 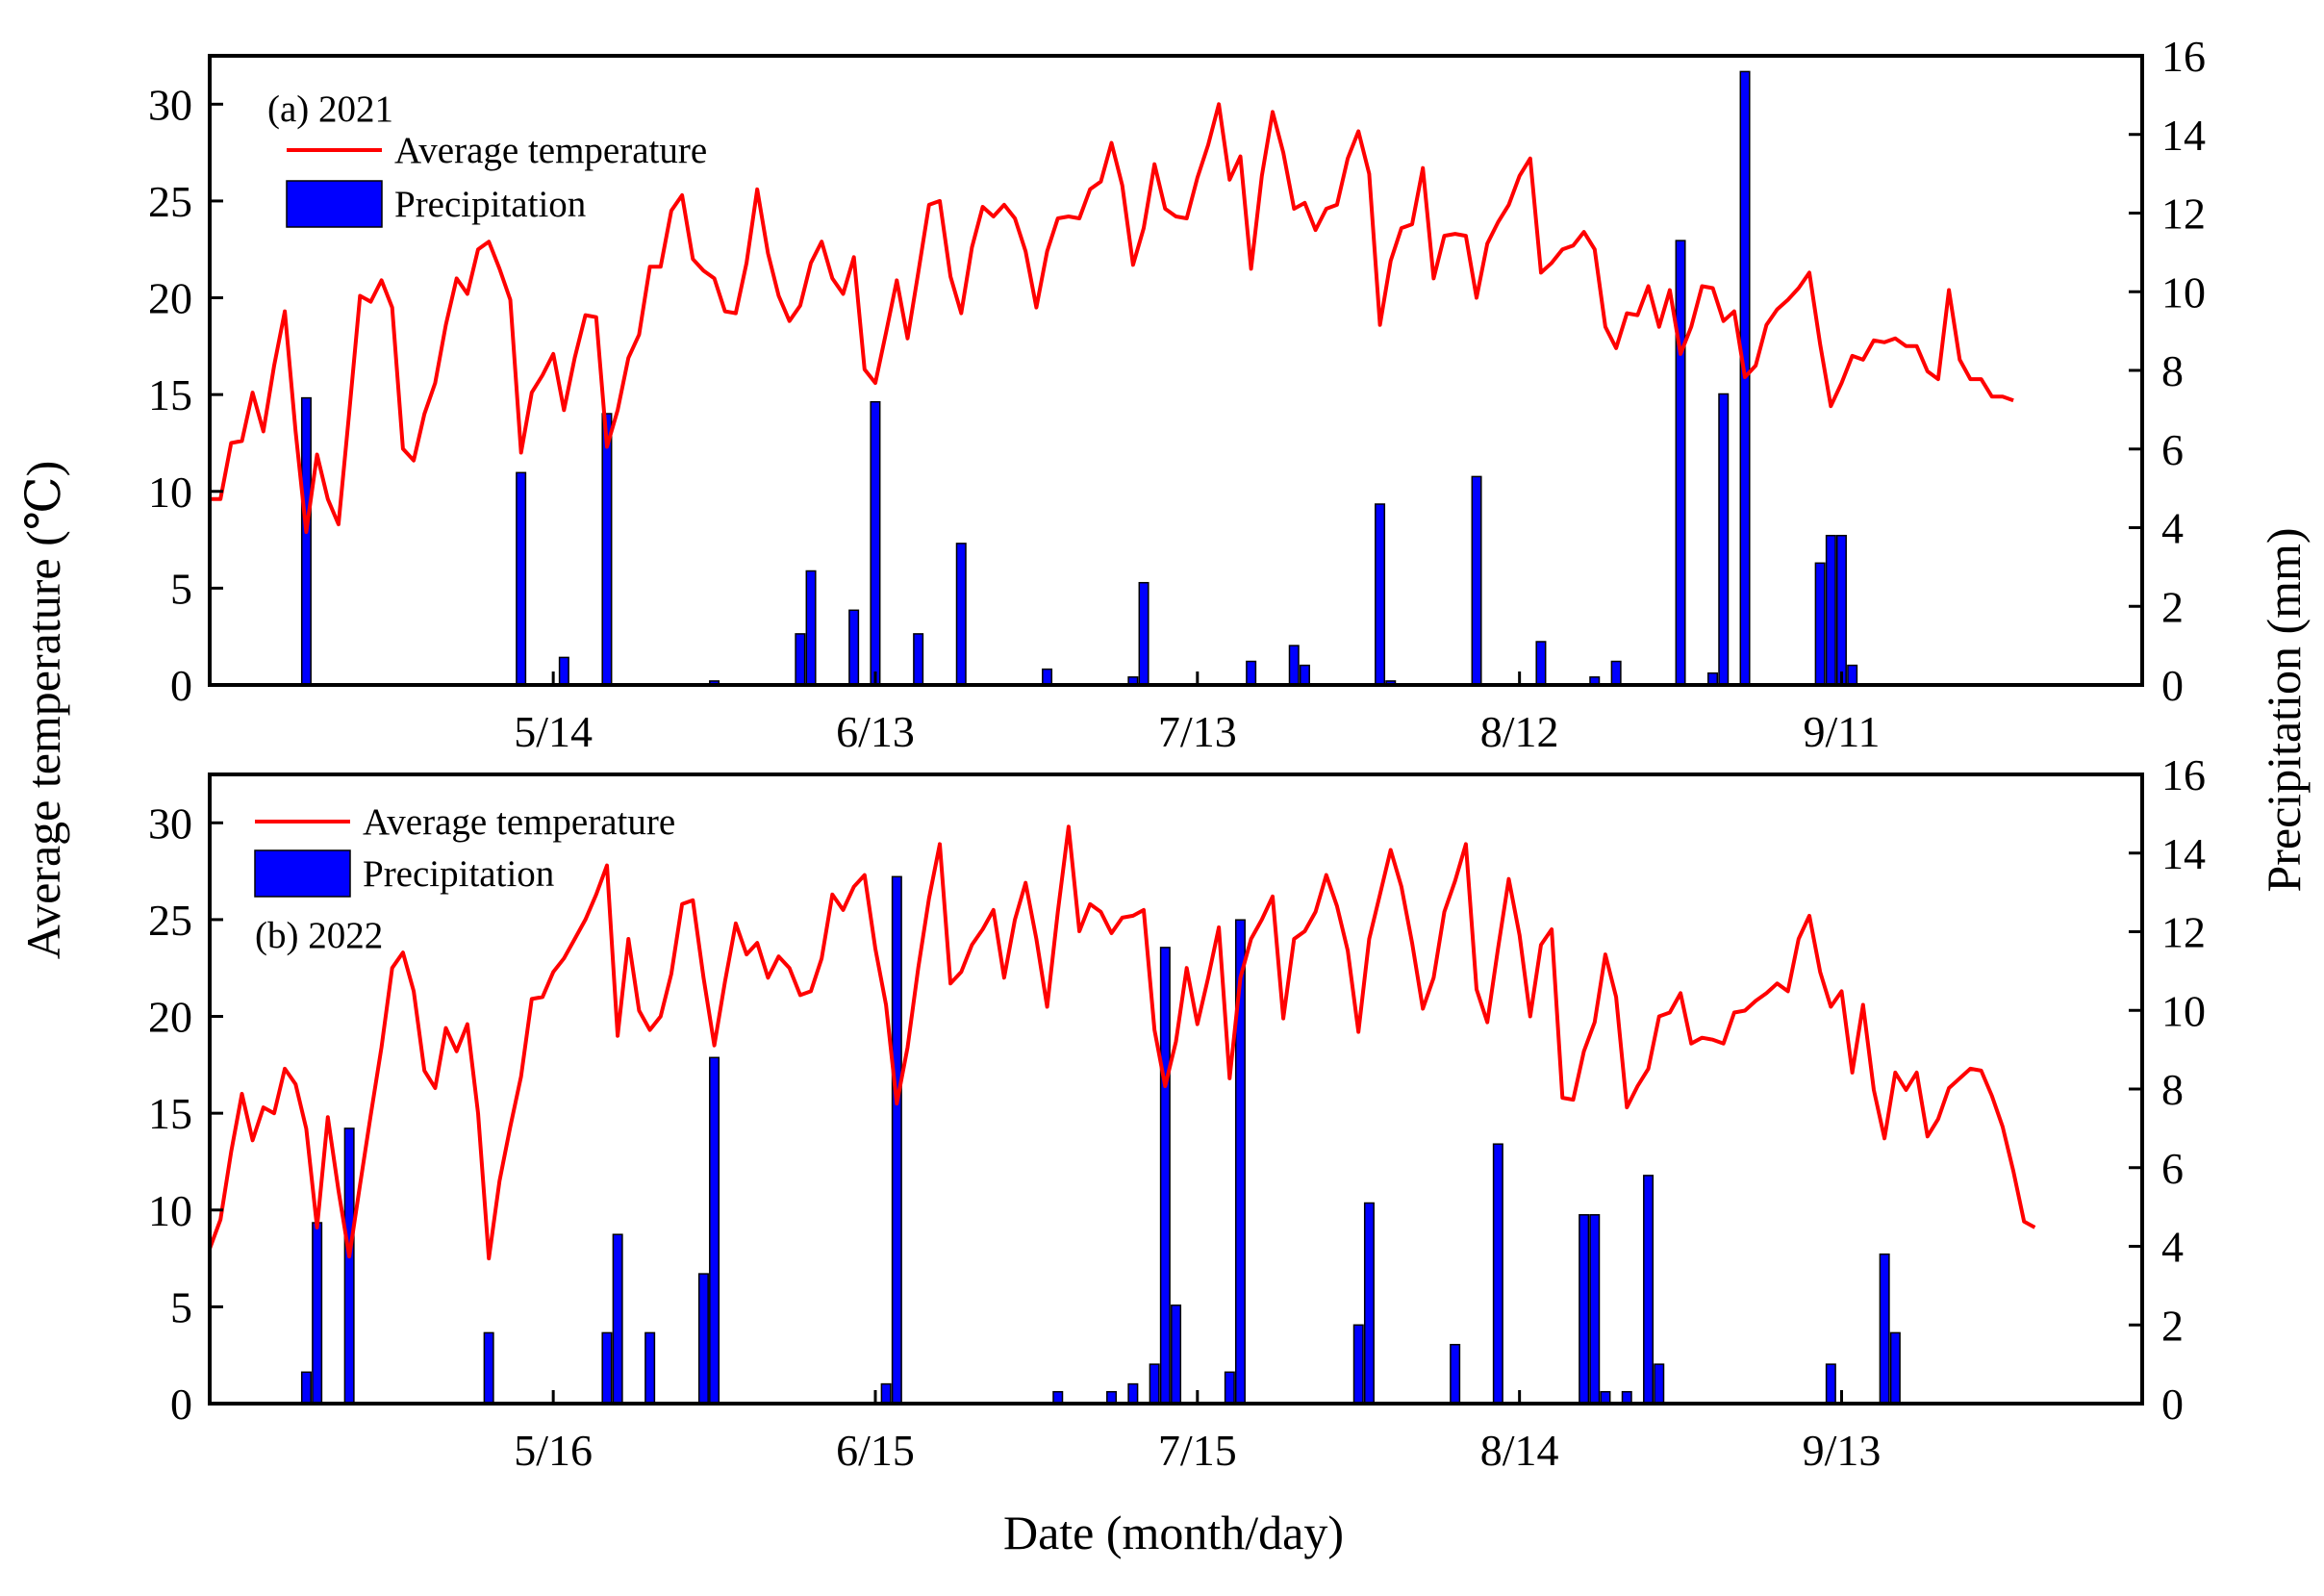 What do you see at coordinates (1842, 1450) in the screenshot?
I see `x-tick-label: 9/13` at bounding box center [1842, 1450].